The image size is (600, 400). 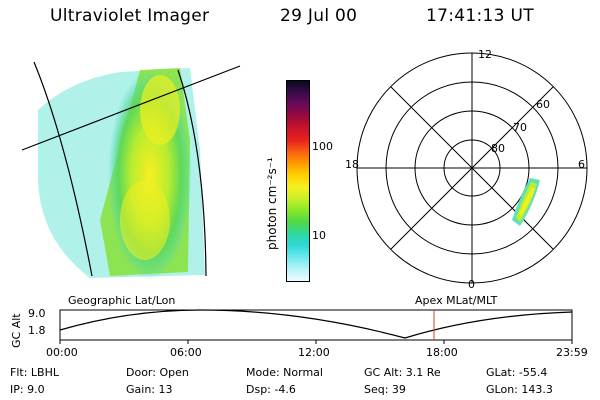 I want to click on colorbar-tick-100: 100, so click(x=322, y=146).